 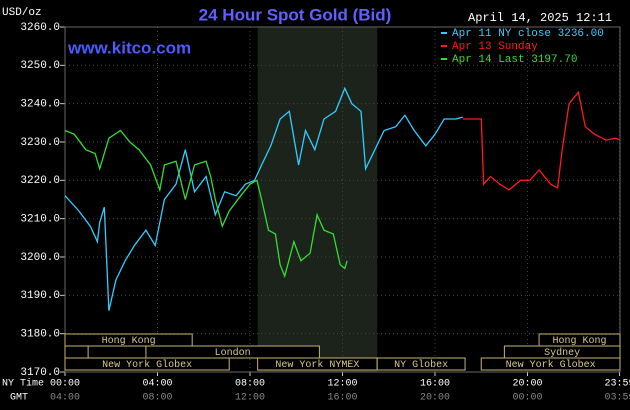 What do you see at coordinates (250, 398) in the screenshot?
I see `x-tick-label-gmt: 12:00` at bounding box center [250, 398].